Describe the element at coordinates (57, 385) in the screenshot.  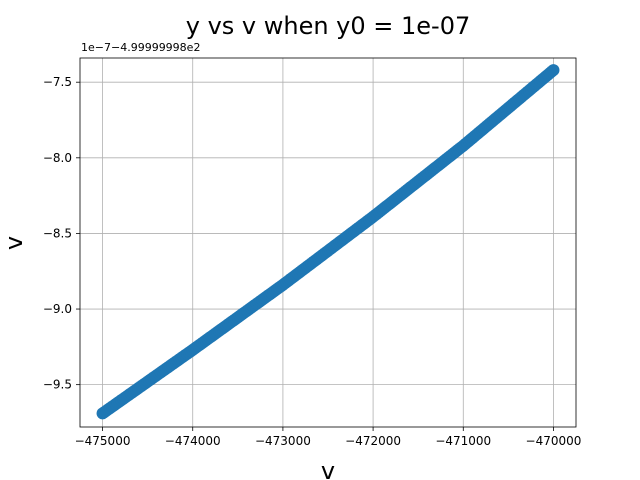
I see `y-tick-label: −9.5` at that location.